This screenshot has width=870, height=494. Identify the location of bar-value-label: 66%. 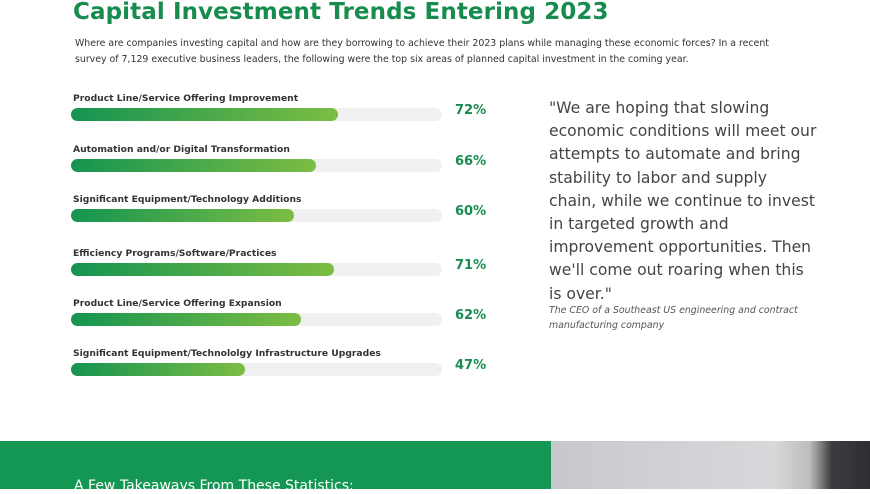
(471, 161).